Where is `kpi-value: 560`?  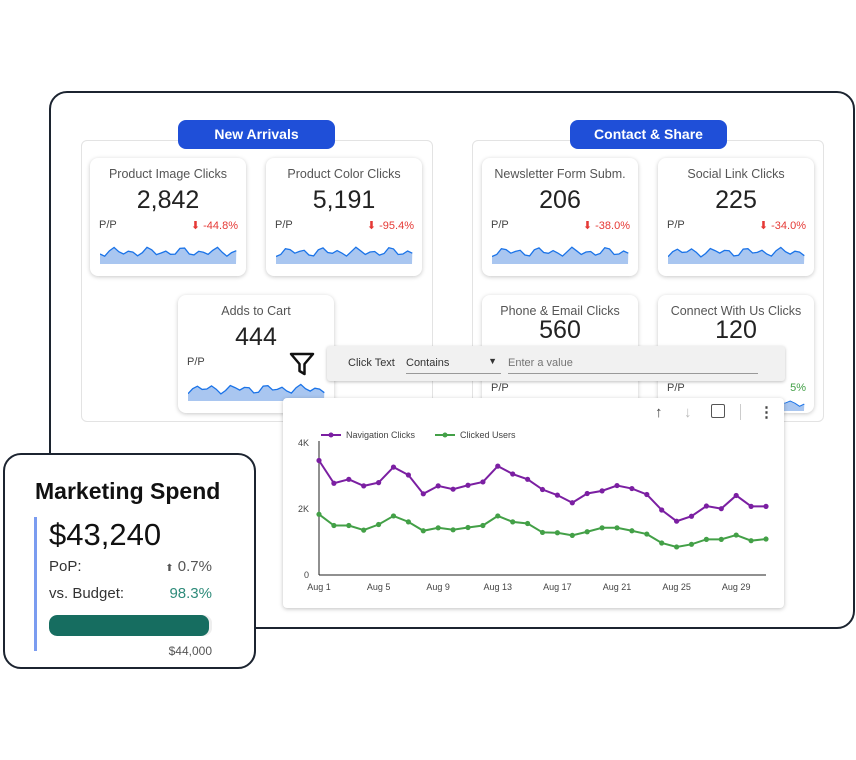 kpi-value: 560 is located at coordinates (560, 330).